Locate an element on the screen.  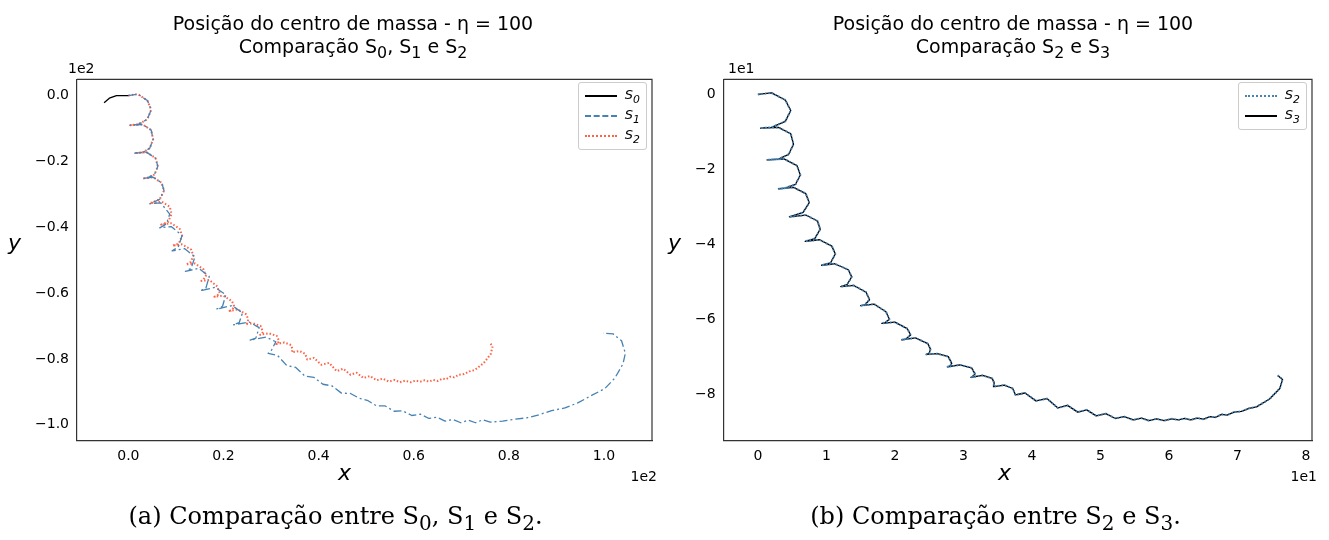
chart-subtitle: Comparação S$_{0}$, S$_{1}$ e S$_{2}$ is located at coordinates (353, 48).